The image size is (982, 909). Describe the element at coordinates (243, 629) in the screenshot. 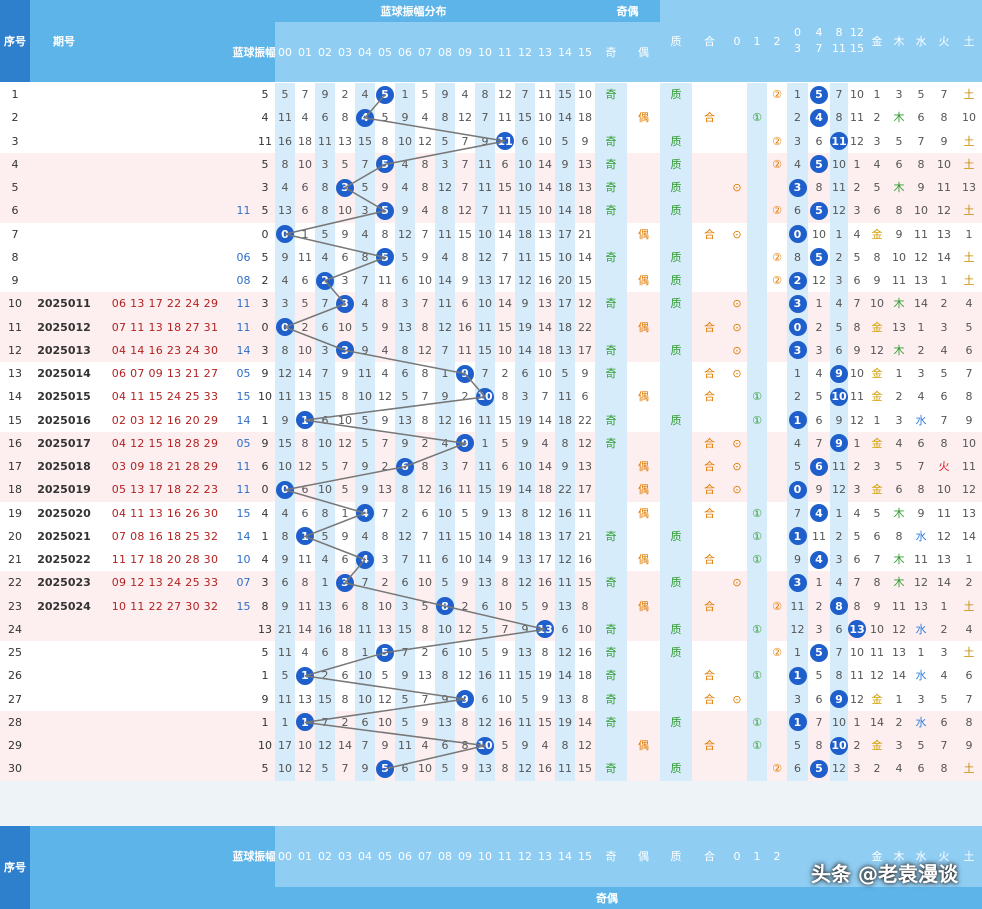

I see `row-blue-ball` at that location.